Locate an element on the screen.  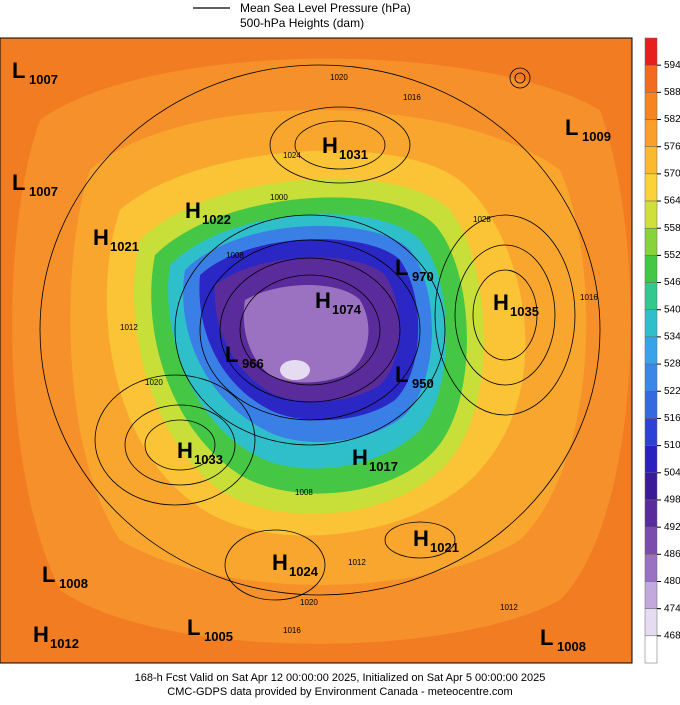
pressure-center: L 950 is located at coordinates (414, 376).